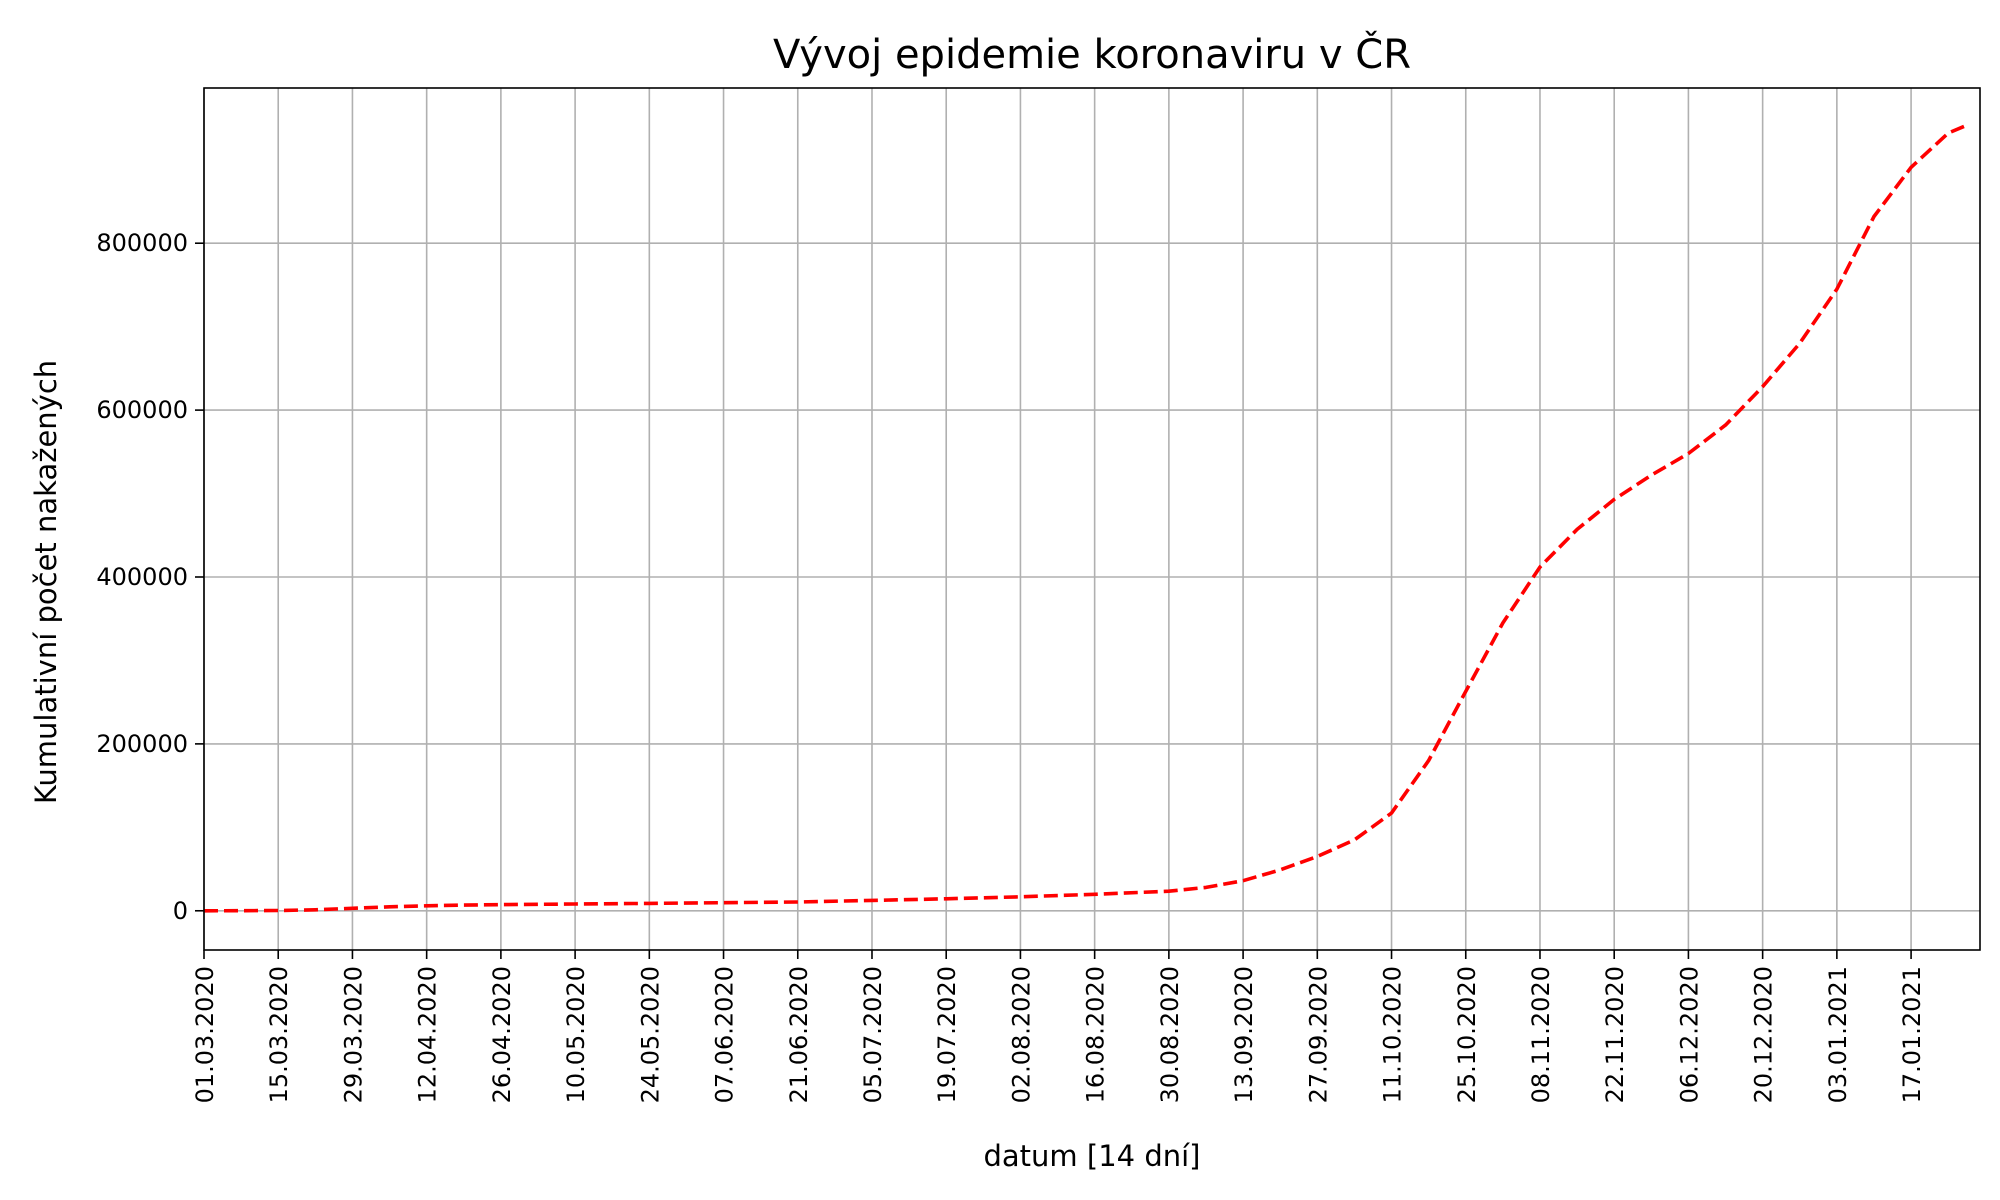  I want to click on y-tick-label: 800000, so click(142, 243).